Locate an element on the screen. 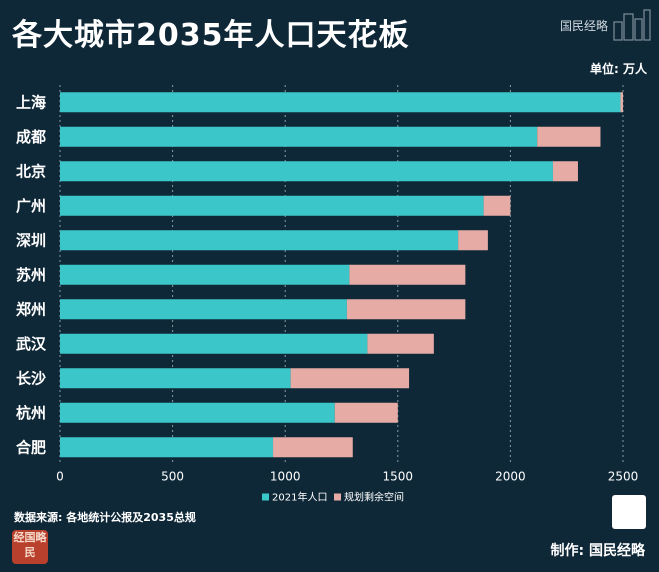 Image resolution: width=659 pixels, height=572 pixels. category-label: 上海 is located at coordinates (31, 102).